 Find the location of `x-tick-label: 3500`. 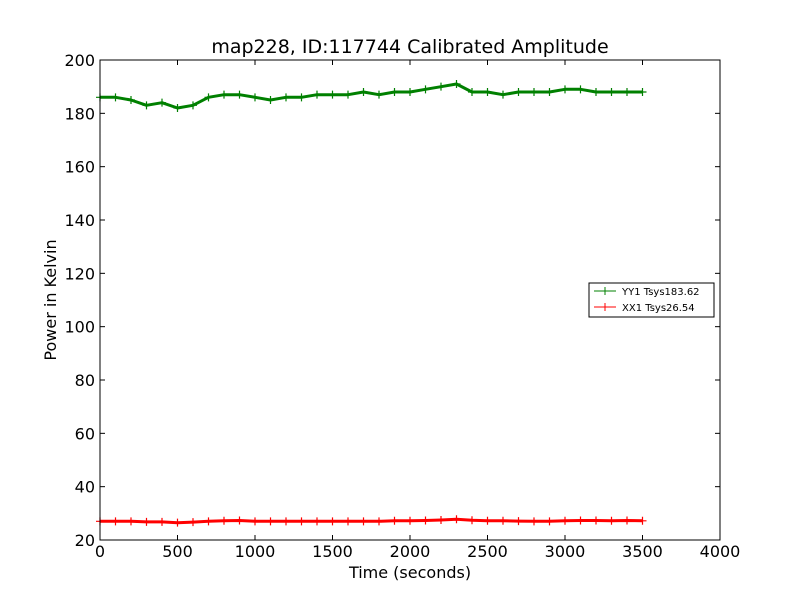

x-tick-label: 3500 is located at coordinates (642, 551).